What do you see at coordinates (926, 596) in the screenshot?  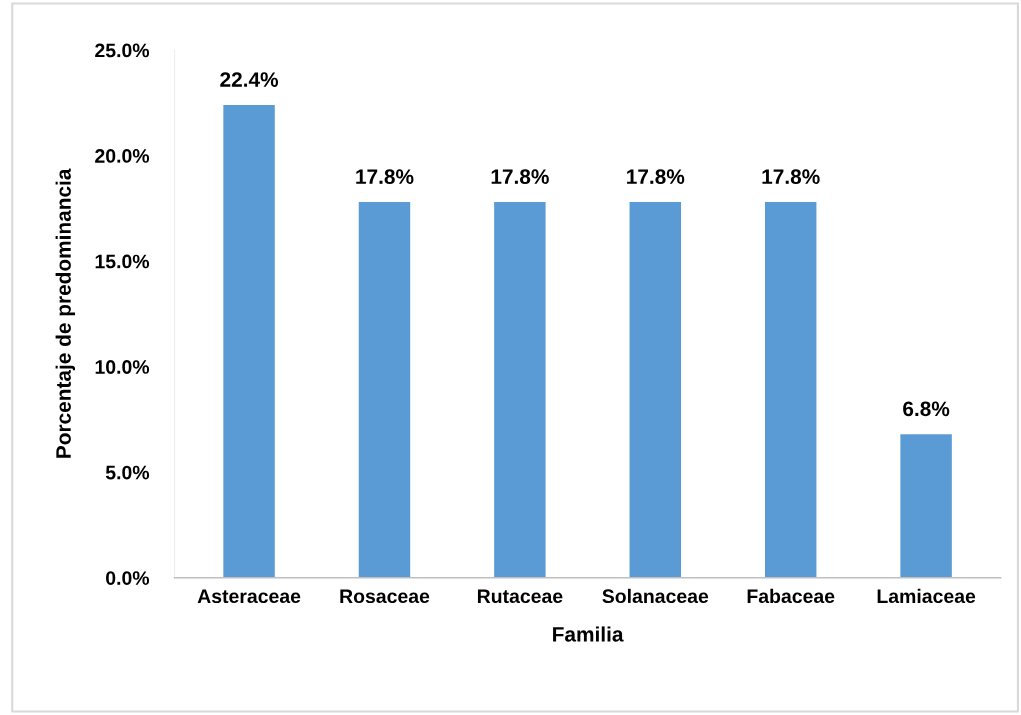 I see `x-tick-label: Lamiaceae` at bounding box center [926, 596].